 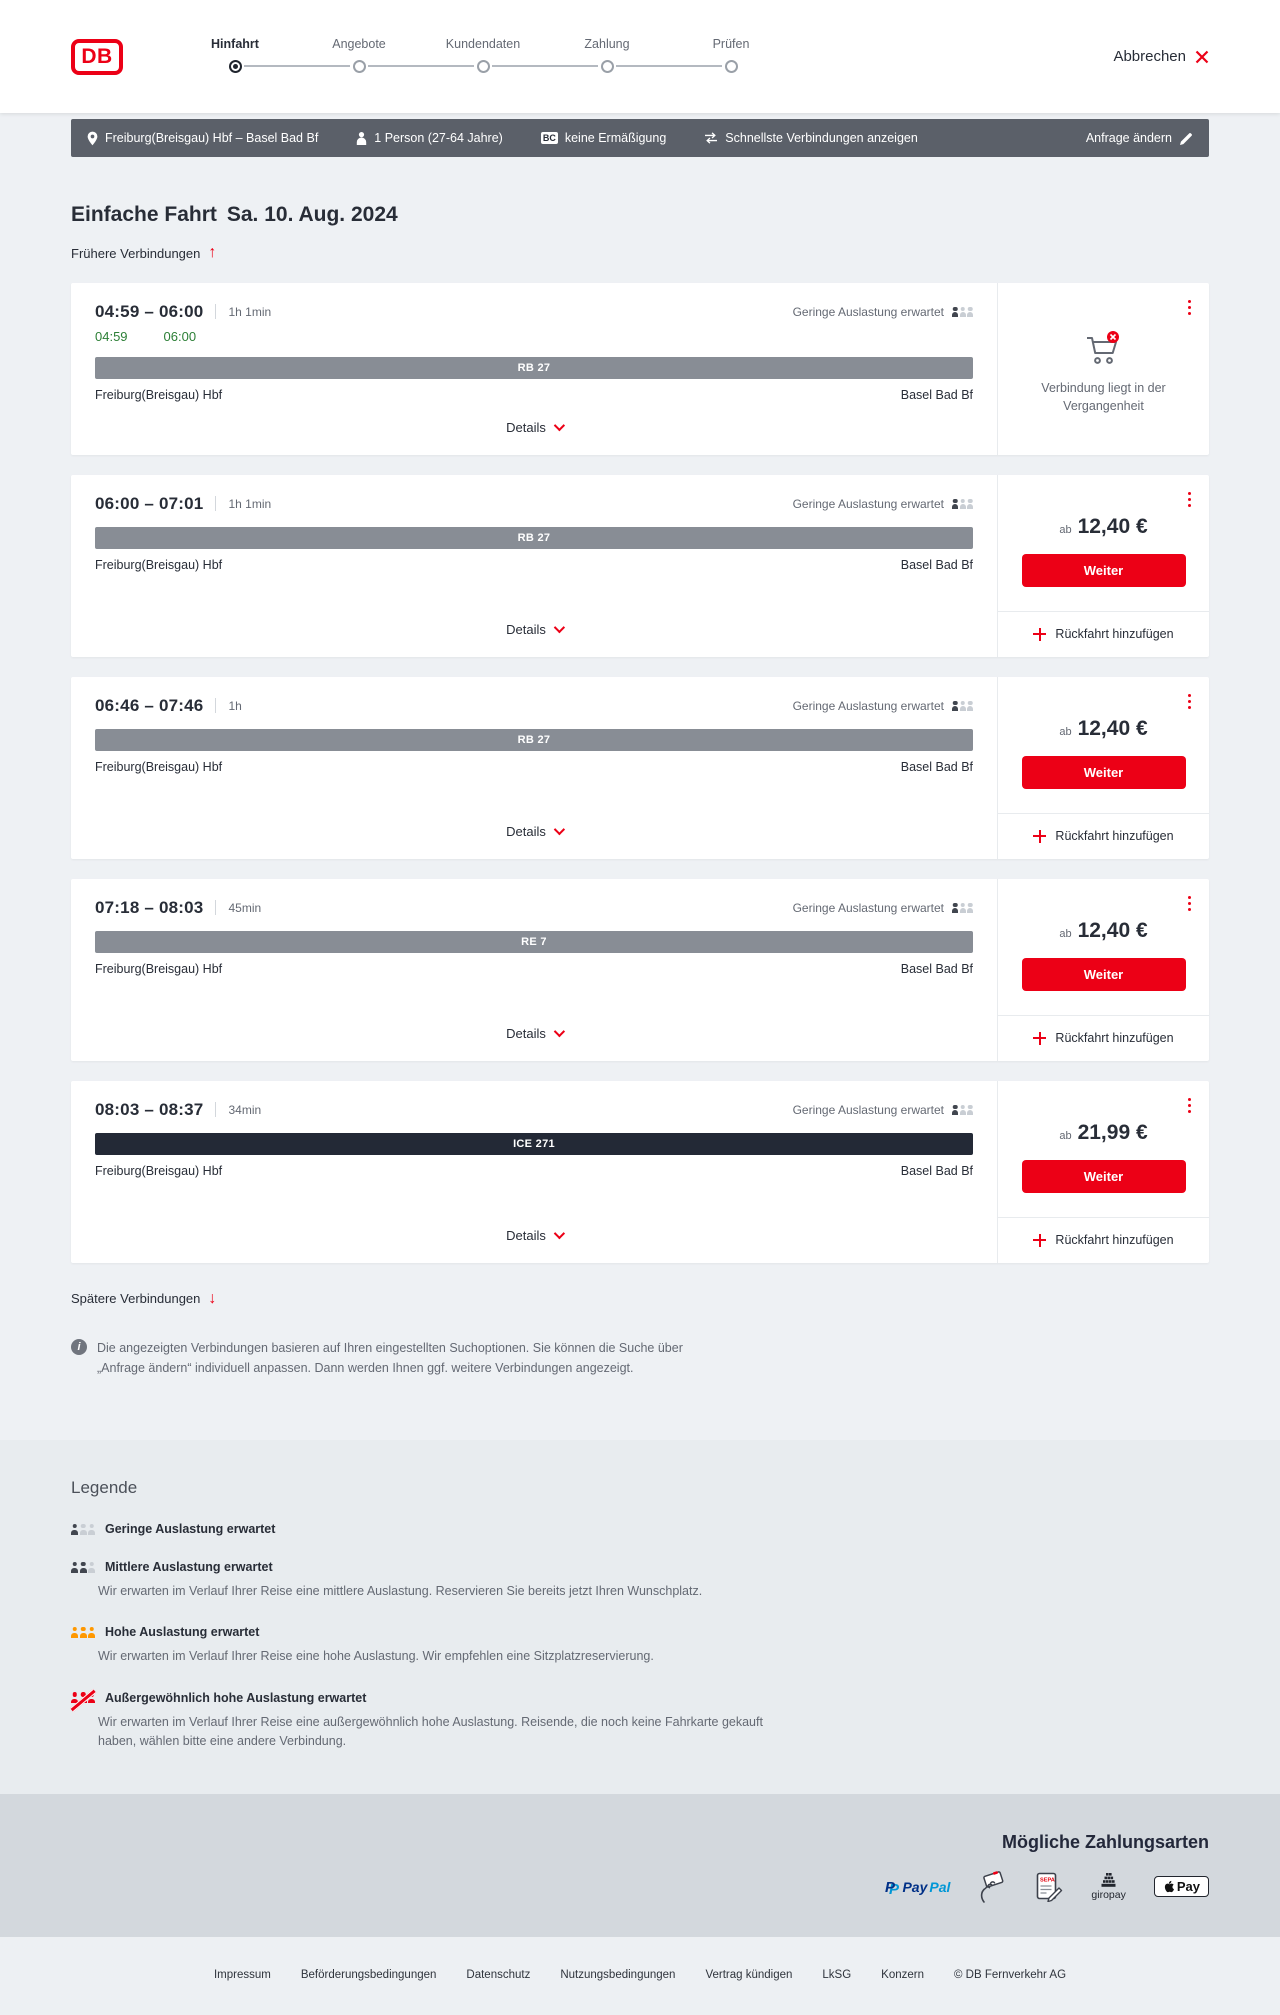 What do you see at coordinates (1202, 56) in the screenshot?
I see `close-icon` at bounding box center [1202, 56].